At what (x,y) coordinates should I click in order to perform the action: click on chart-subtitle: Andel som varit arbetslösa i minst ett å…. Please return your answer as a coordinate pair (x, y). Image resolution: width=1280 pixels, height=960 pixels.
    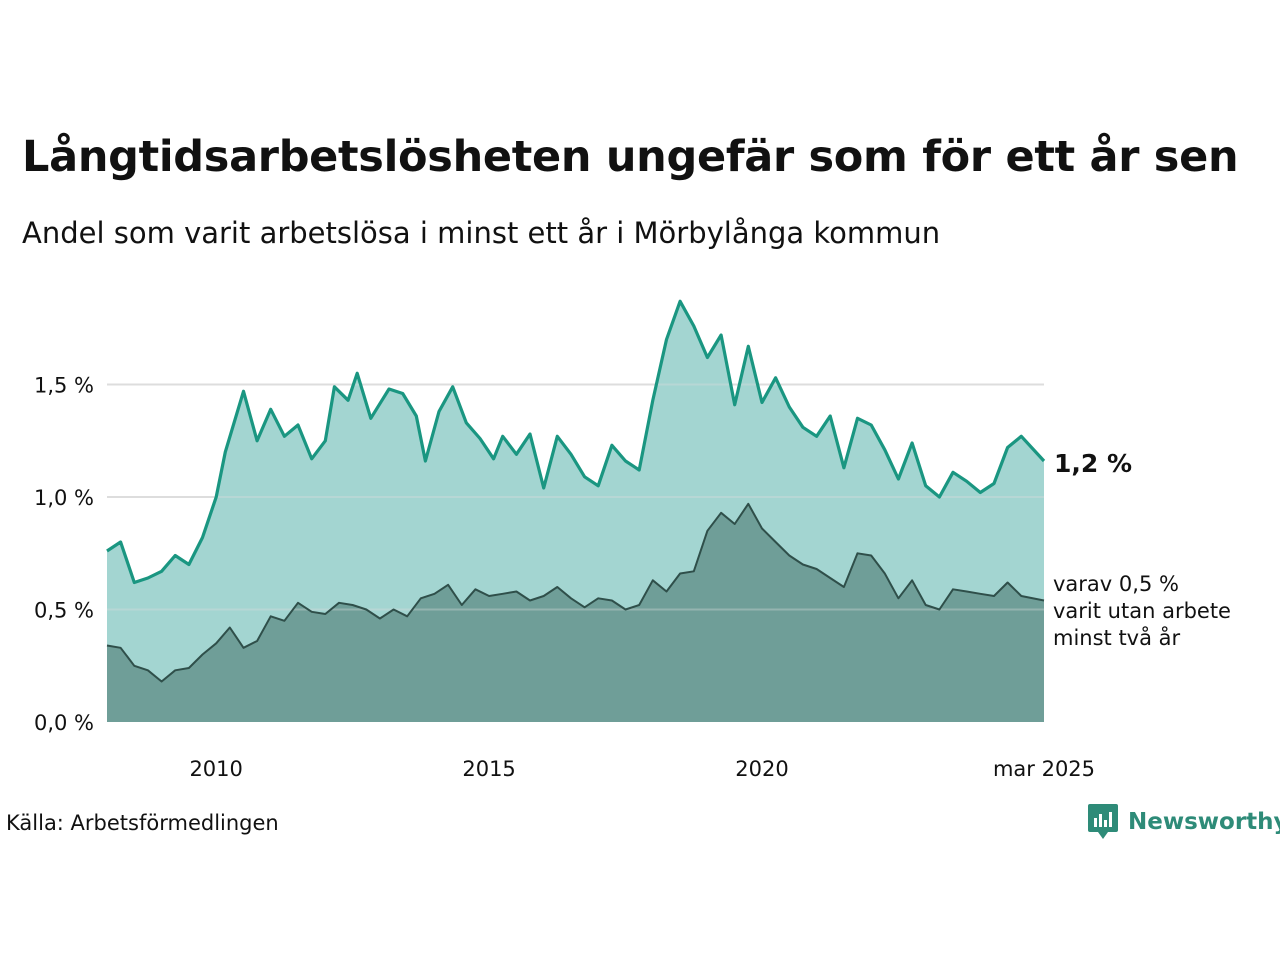
    Looking at the image, I should click on (481, 233).